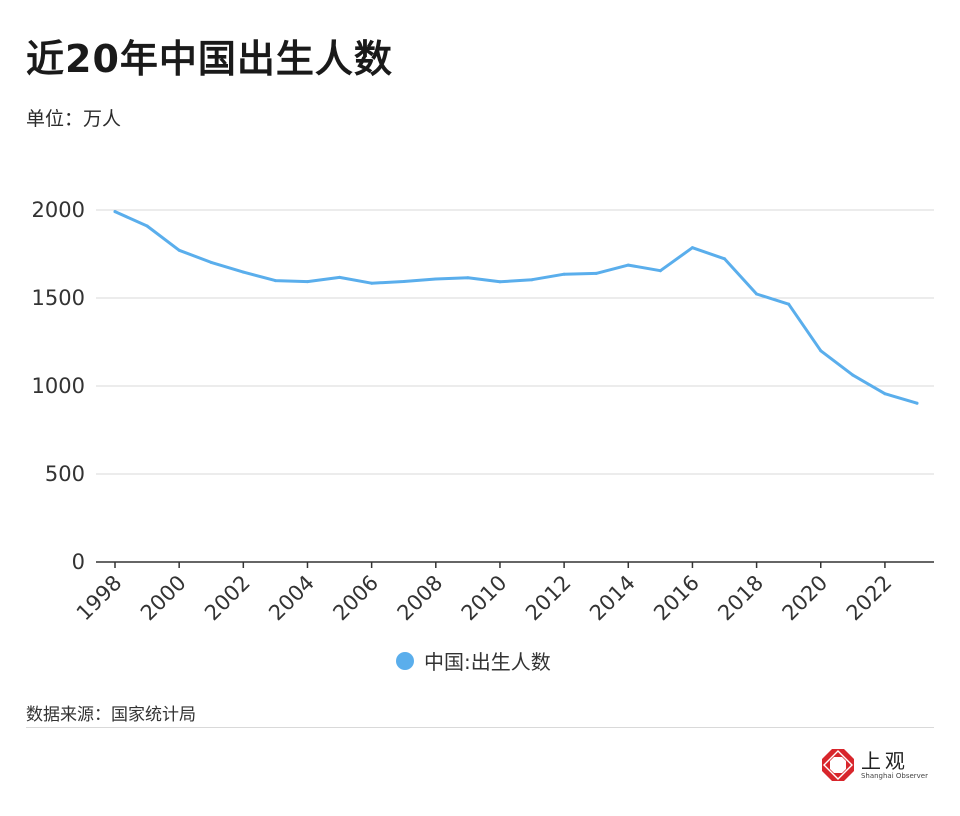  What do you see at coordinates (515, 564) in the screenshot?
I see `x-axis` at bounding box center [515, 564].